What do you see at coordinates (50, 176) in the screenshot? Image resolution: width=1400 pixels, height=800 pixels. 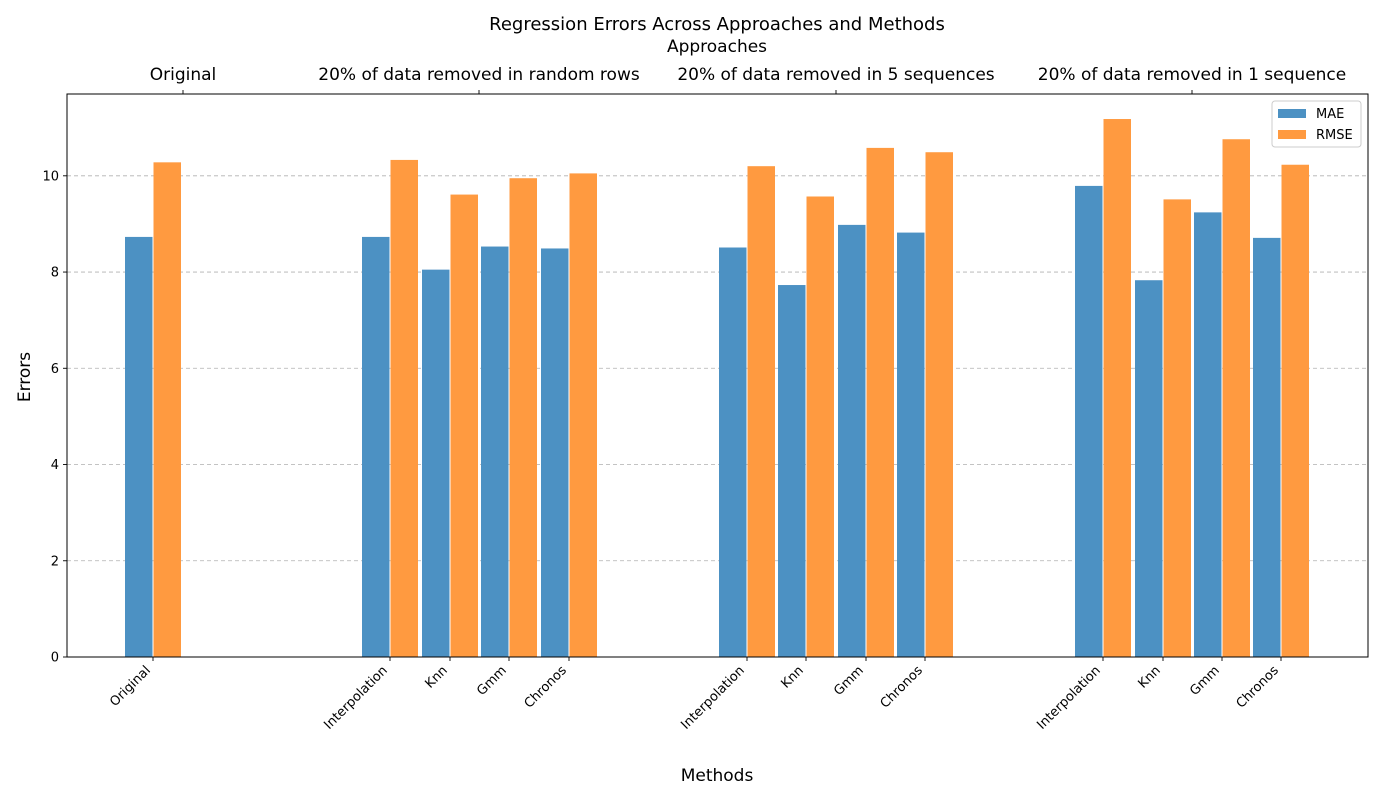 I see `y-tick-label: 10` at bounding box center [50, 176].